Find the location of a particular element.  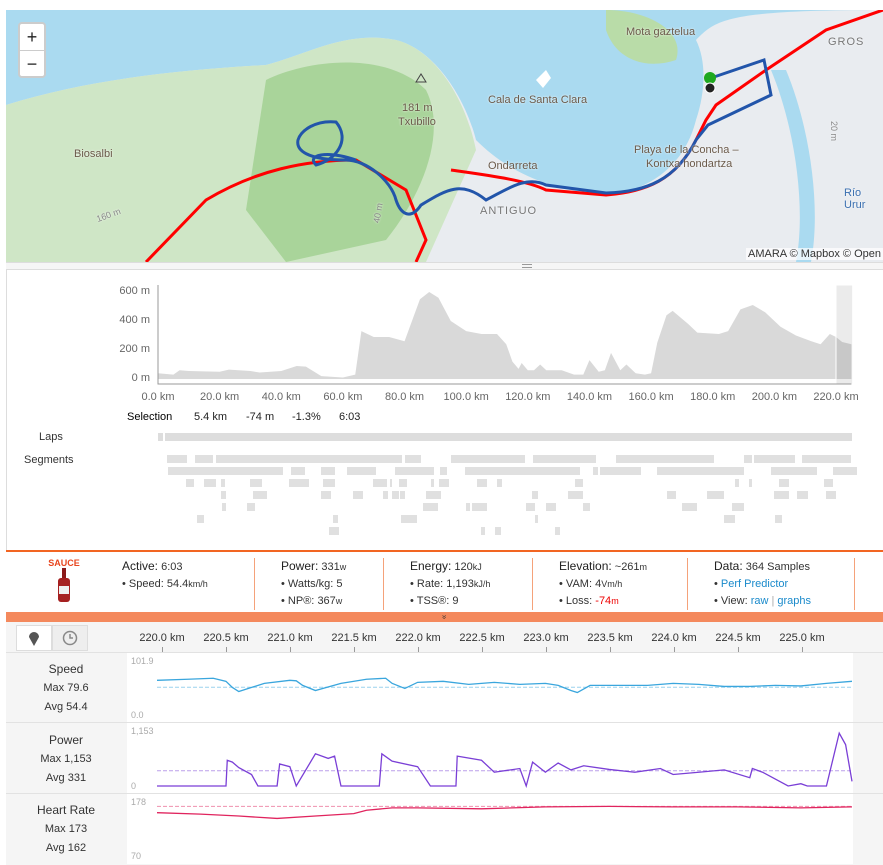

collapse-toggle: » is located at coordinates (444, 617).